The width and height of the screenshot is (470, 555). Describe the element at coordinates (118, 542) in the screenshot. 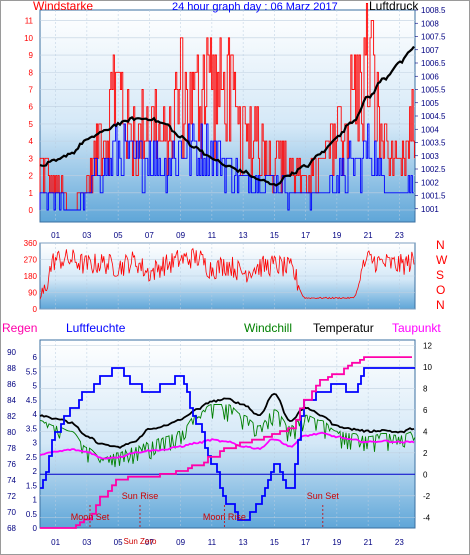

I see `temp-x-tick-label: 05` at that location.